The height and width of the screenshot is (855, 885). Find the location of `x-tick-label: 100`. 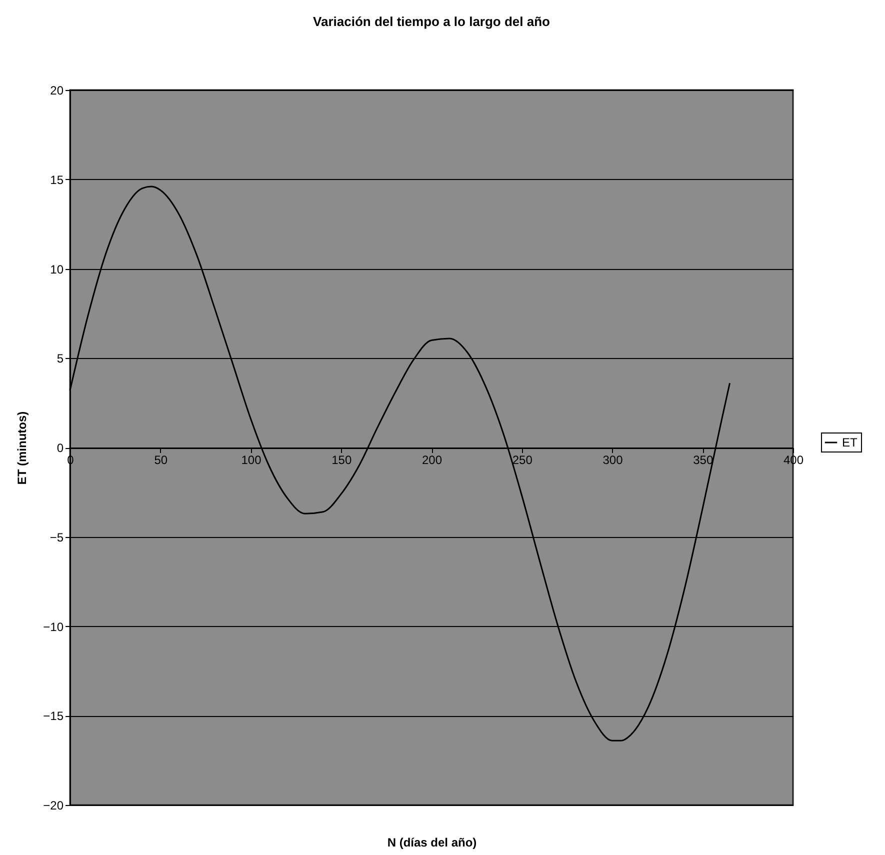

x-tick-label: 100 is located at coordinates (251, 460).